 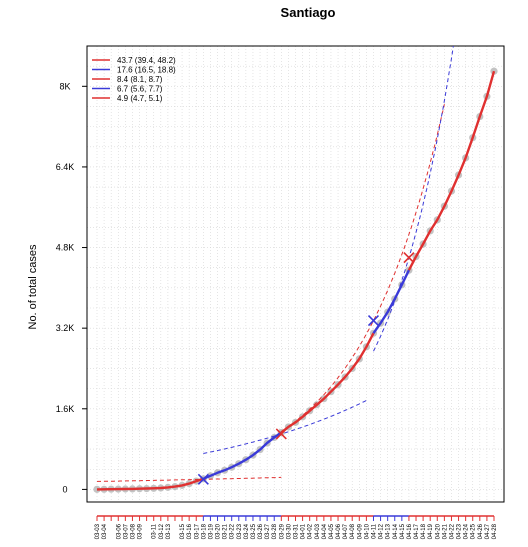 I want to click on x-tick-label: 04-22, so click(x=452, y=531).